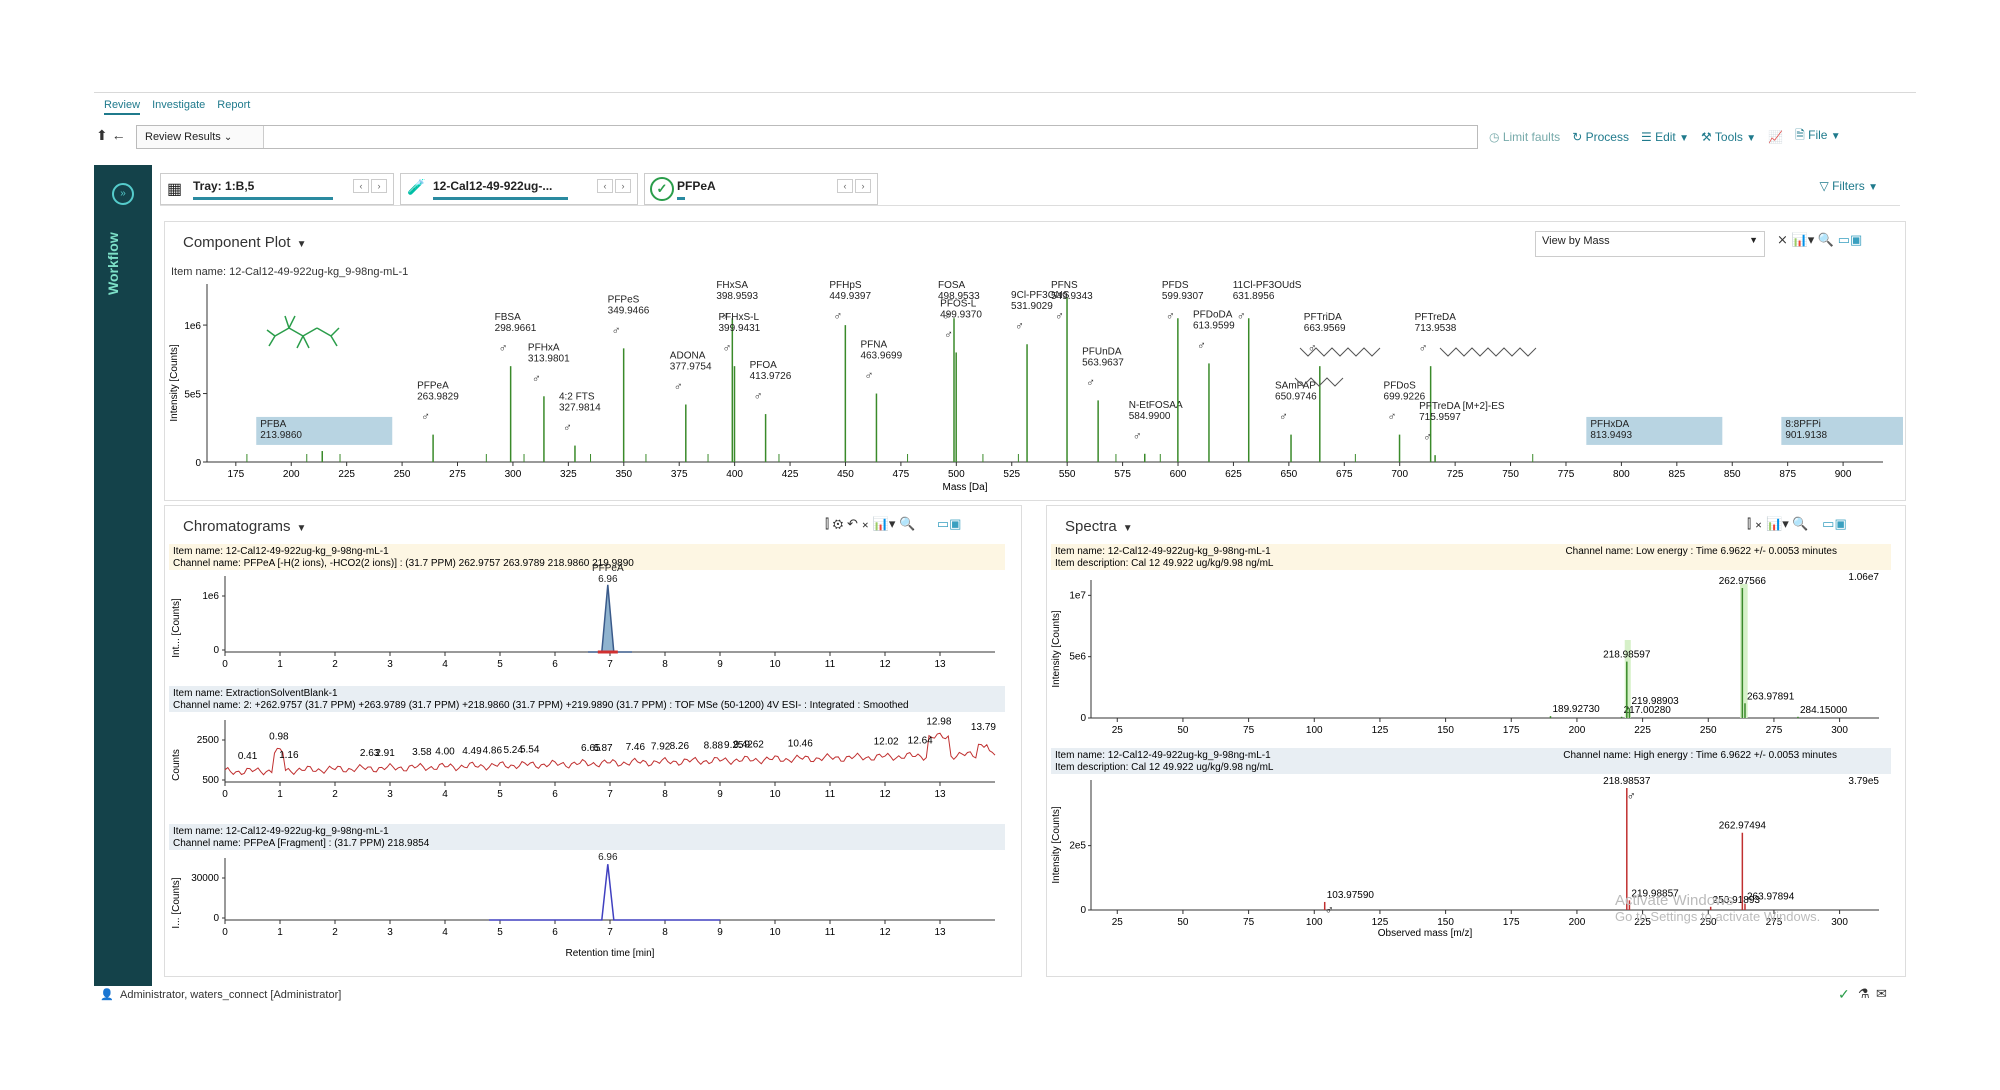 The image size is (2000, 1090). Describe the element at coordinates (800, 743) in the screenshot. I see `peak-label: 10.46` at that location.